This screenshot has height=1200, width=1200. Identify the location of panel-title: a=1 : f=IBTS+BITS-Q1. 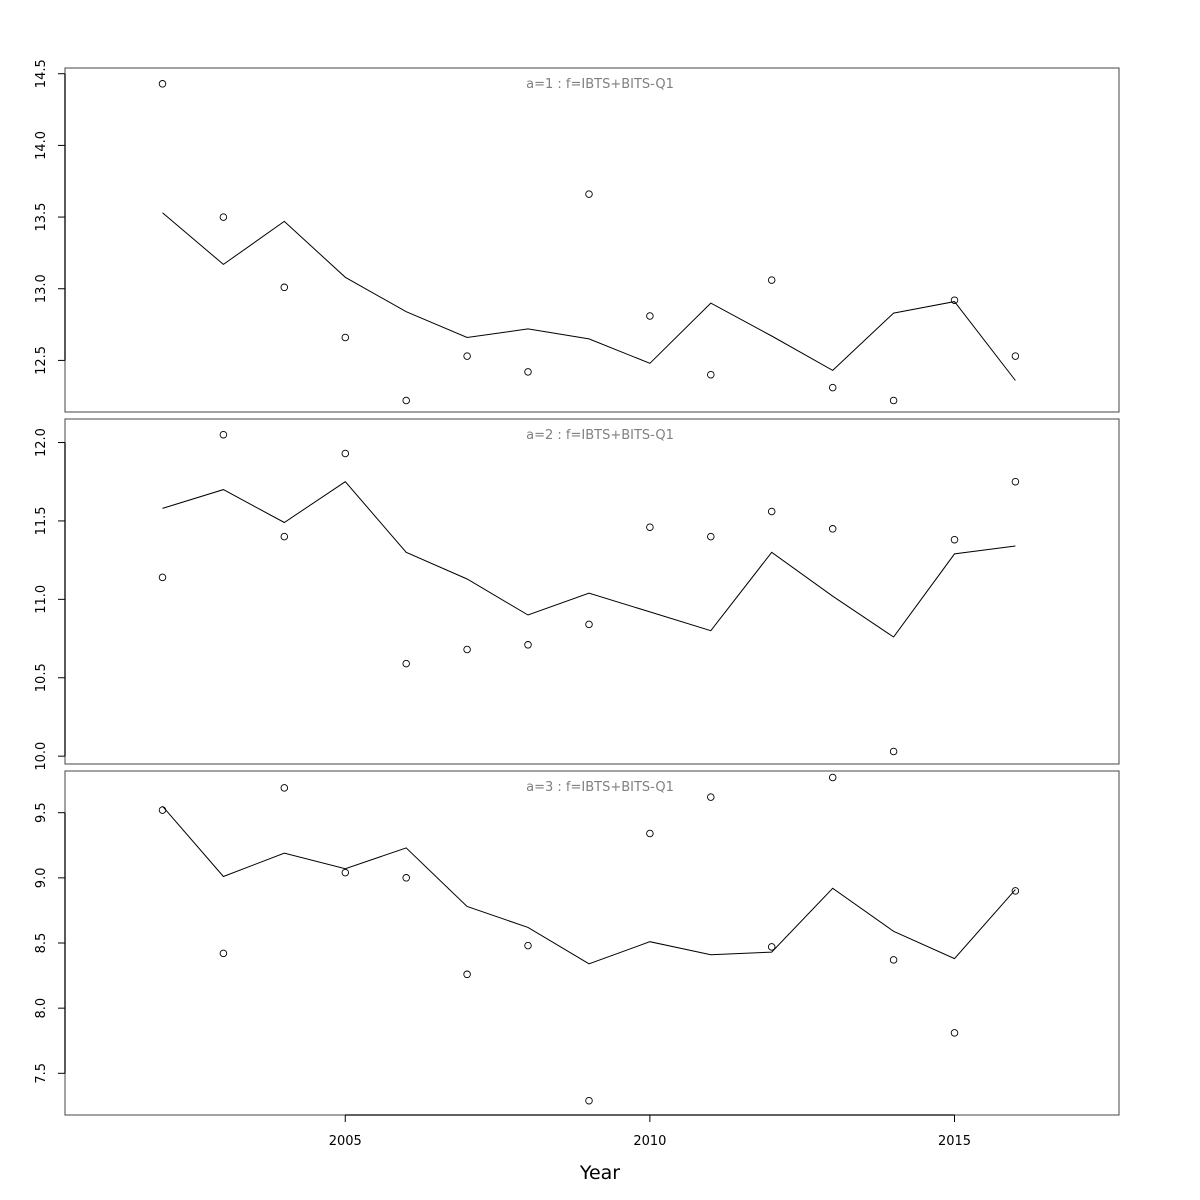
(600, 84).